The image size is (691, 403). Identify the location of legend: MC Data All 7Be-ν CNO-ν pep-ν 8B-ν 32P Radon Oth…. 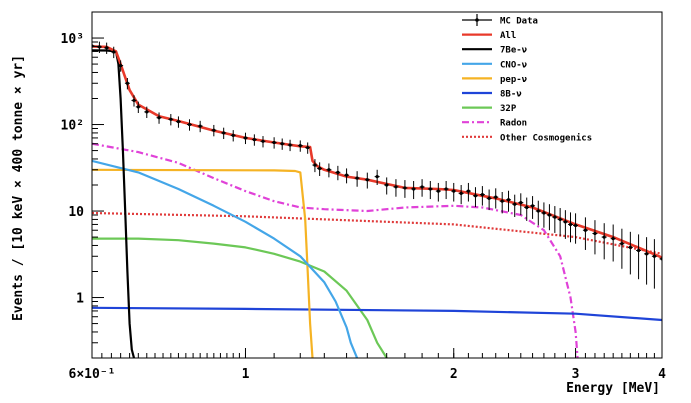
(527, 78).